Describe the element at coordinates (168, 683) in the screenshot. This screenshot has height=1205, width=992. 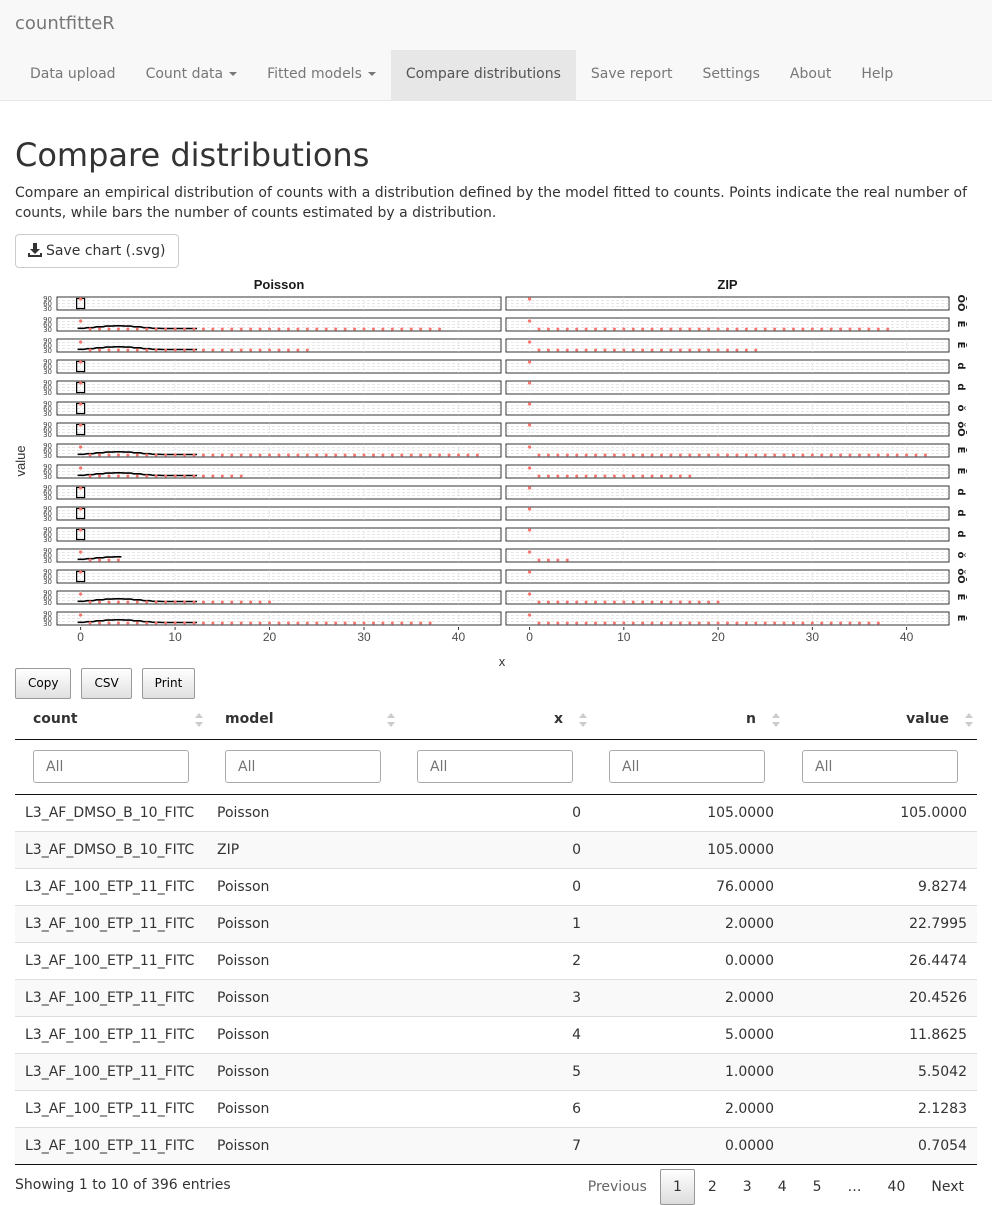
I see `print-button: Print` at that location.